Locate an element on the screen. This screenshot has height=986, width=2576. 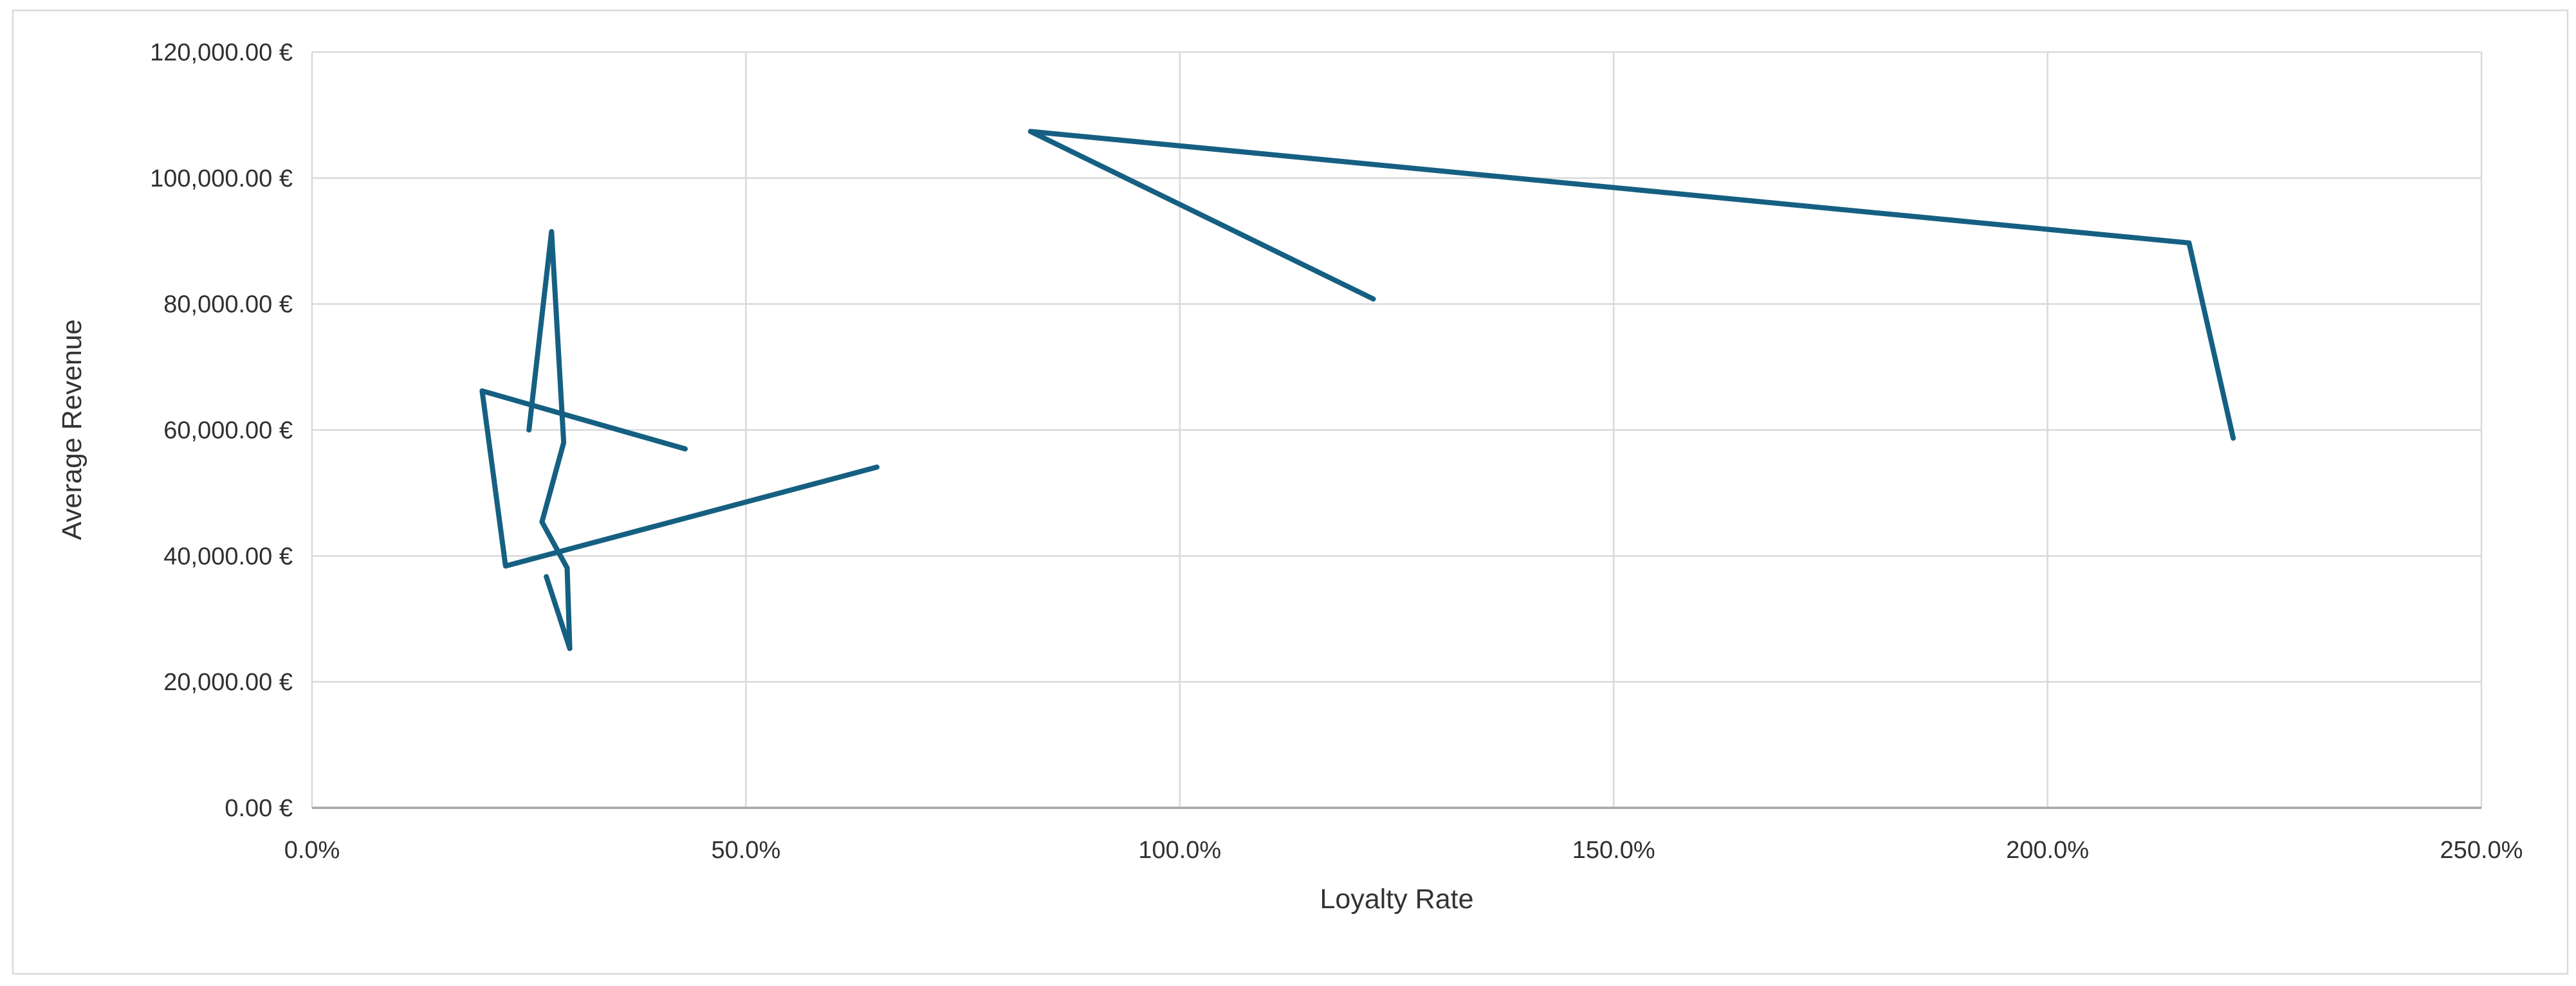
y-tick-label: 40,000.00 € is located at coordinates (228, 556).